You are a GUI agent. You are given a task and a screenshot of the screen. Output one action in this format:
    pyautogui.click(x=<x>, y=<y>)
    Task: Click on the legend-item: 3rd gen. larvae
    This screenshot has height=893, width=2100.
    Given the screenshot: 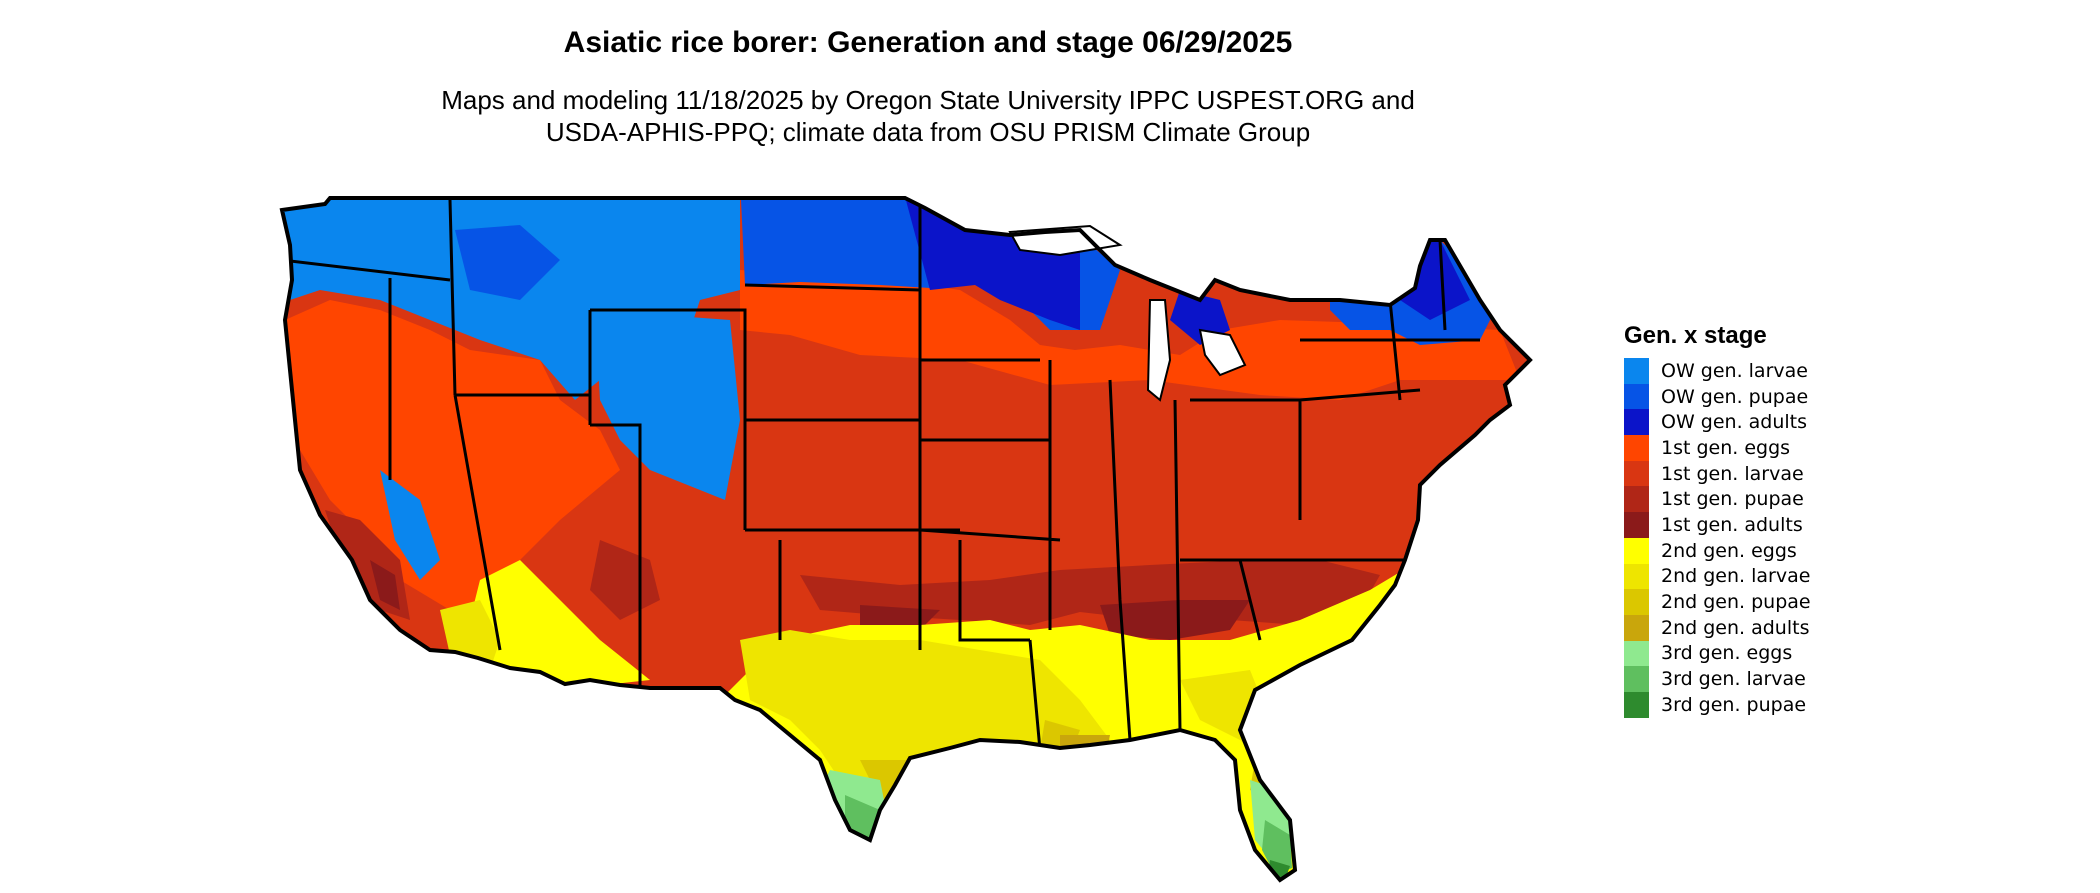 What is the action you would take?
    pyautogui.click(x=1717, y=679)
    